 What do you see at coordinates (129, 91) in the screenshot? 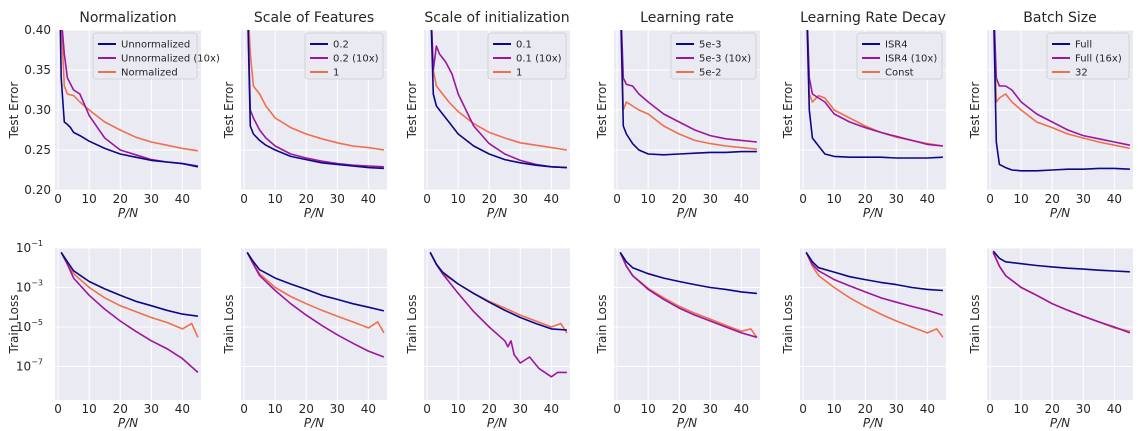
I see `series-line-normalized` at bounding box center [129, 91].